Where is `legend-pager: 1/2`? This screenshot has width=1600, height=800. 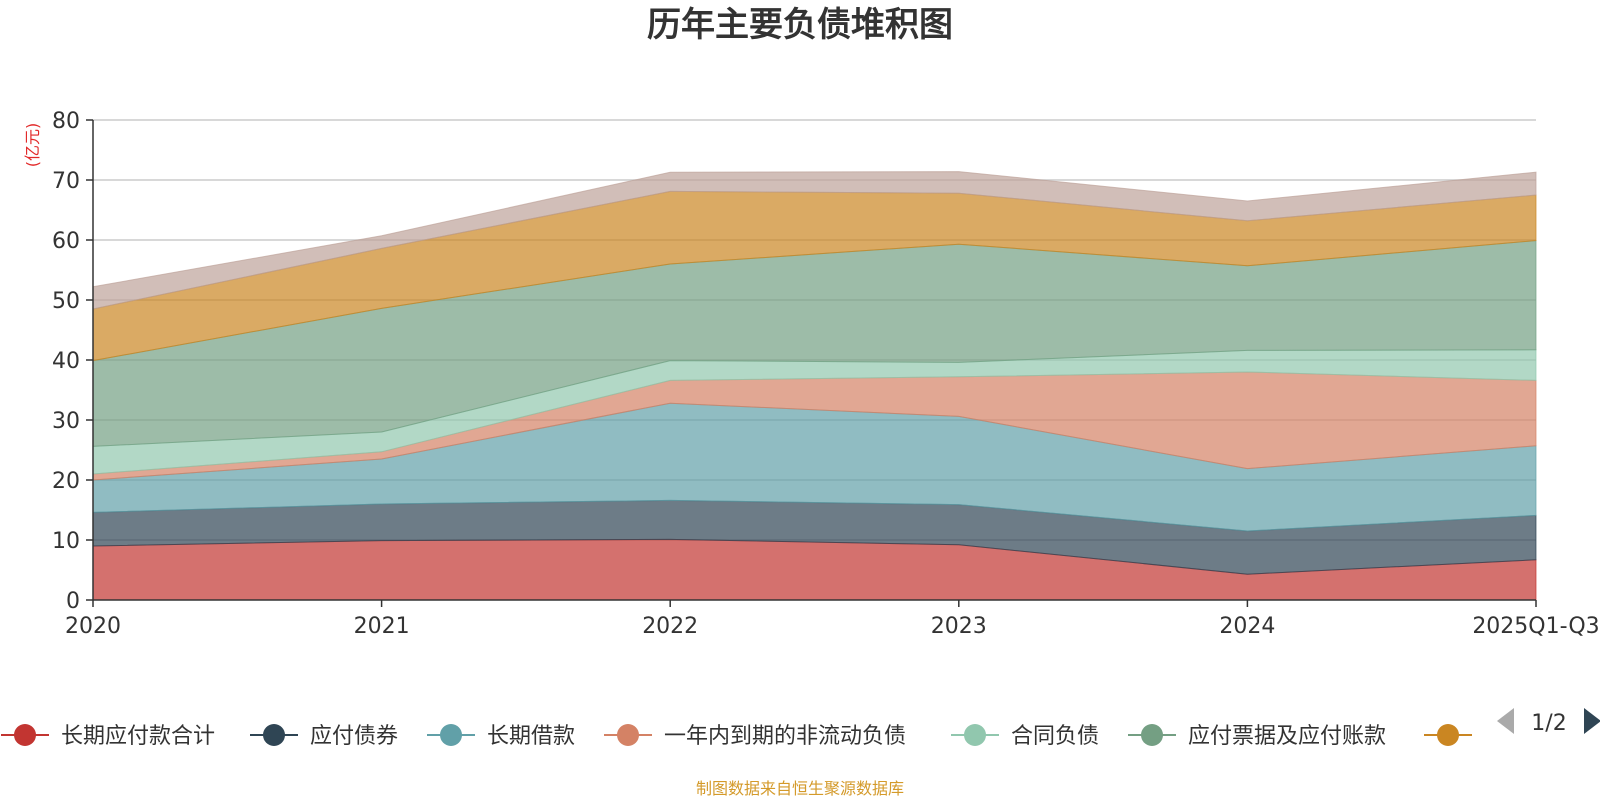
legend-pager: 1/2 is located at coordinates (1548, 722).